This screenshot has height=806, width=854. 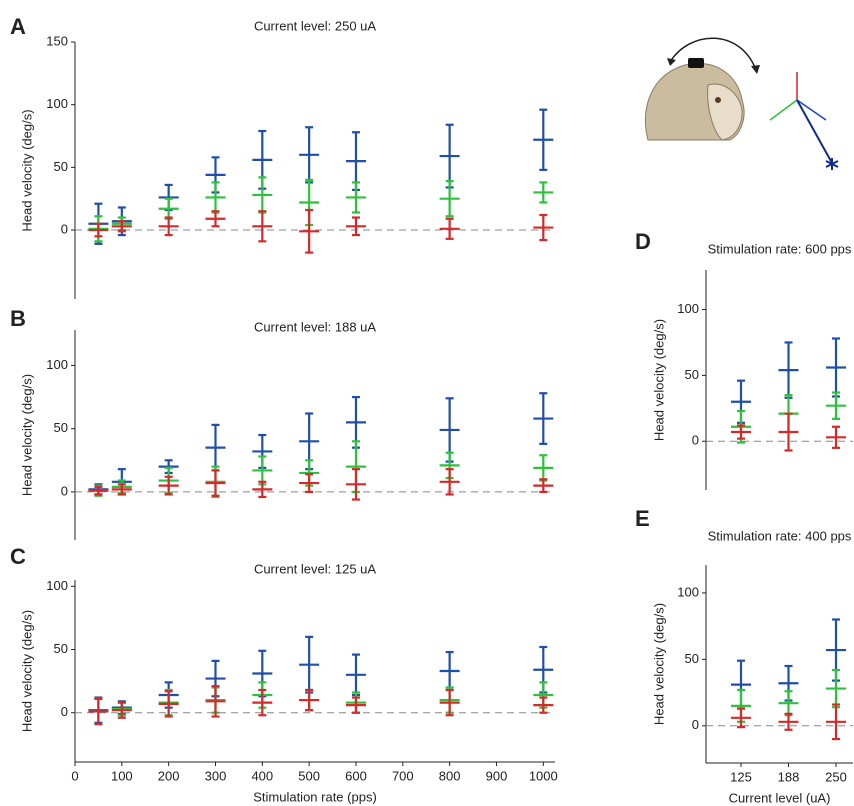 I want to click on panel-title: Stimulation rate: 600 pps, so click(x=780, y=248).